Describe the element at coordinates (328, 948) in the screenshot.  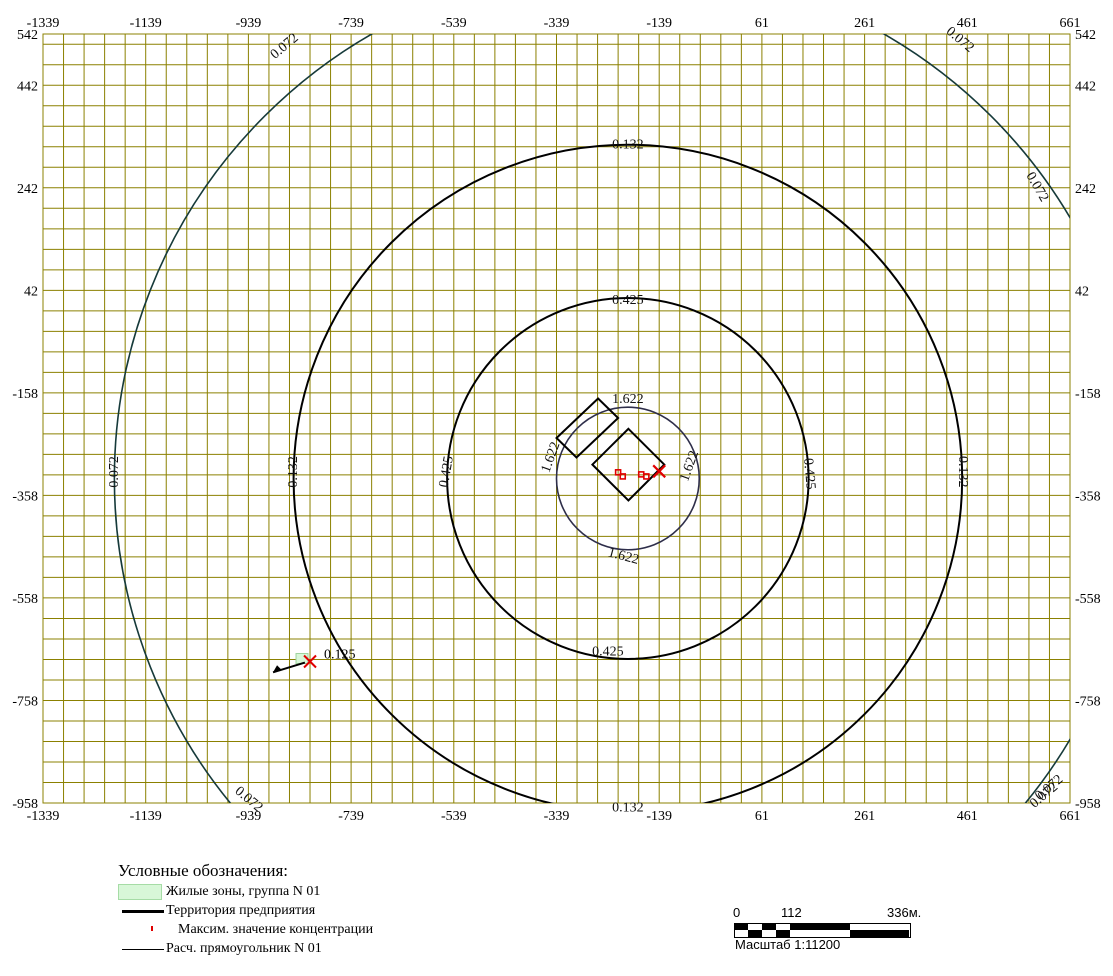
I see `legend-item-calc-rectangle: Расч. прямоугольник N 01` at that location.